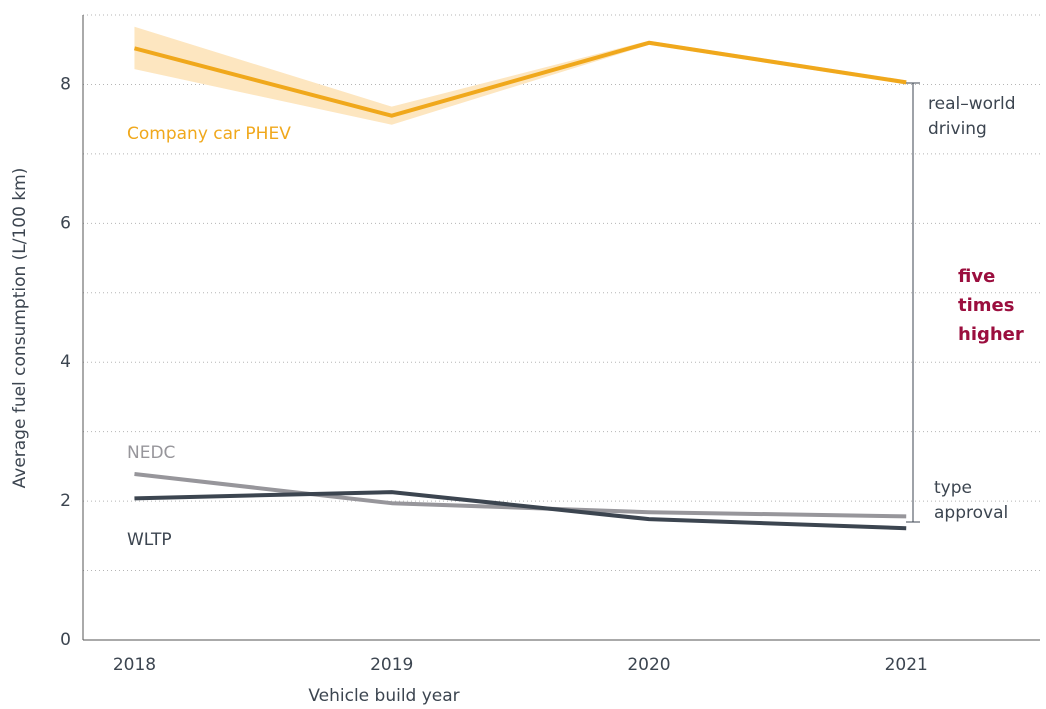 Image resolution: width=1046 pixels, height=709 pixels. I want to click on annotation: five, so click(976, 276).